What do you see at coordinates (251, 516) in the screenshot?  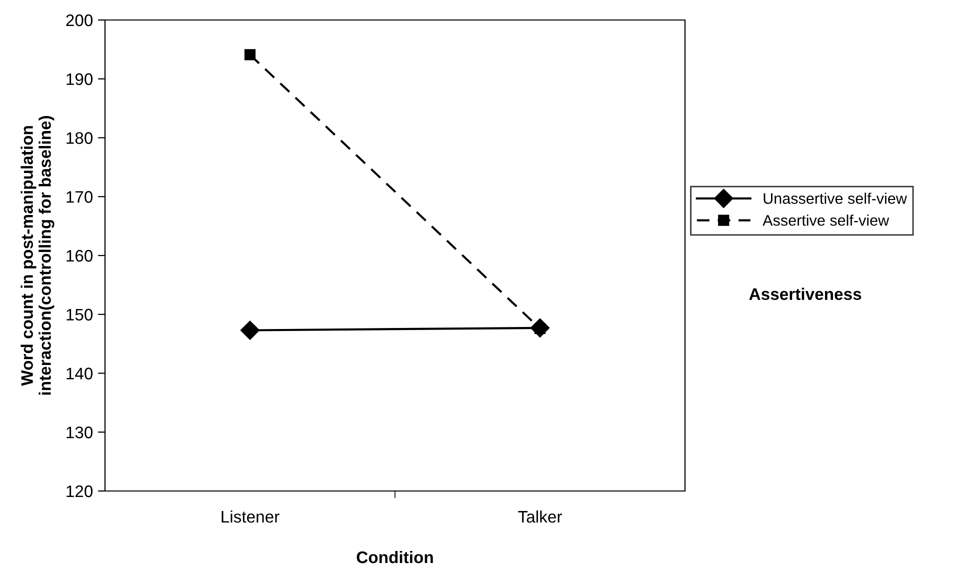 I see `x-tick-label: Listener` at bounding box center [251, 516].